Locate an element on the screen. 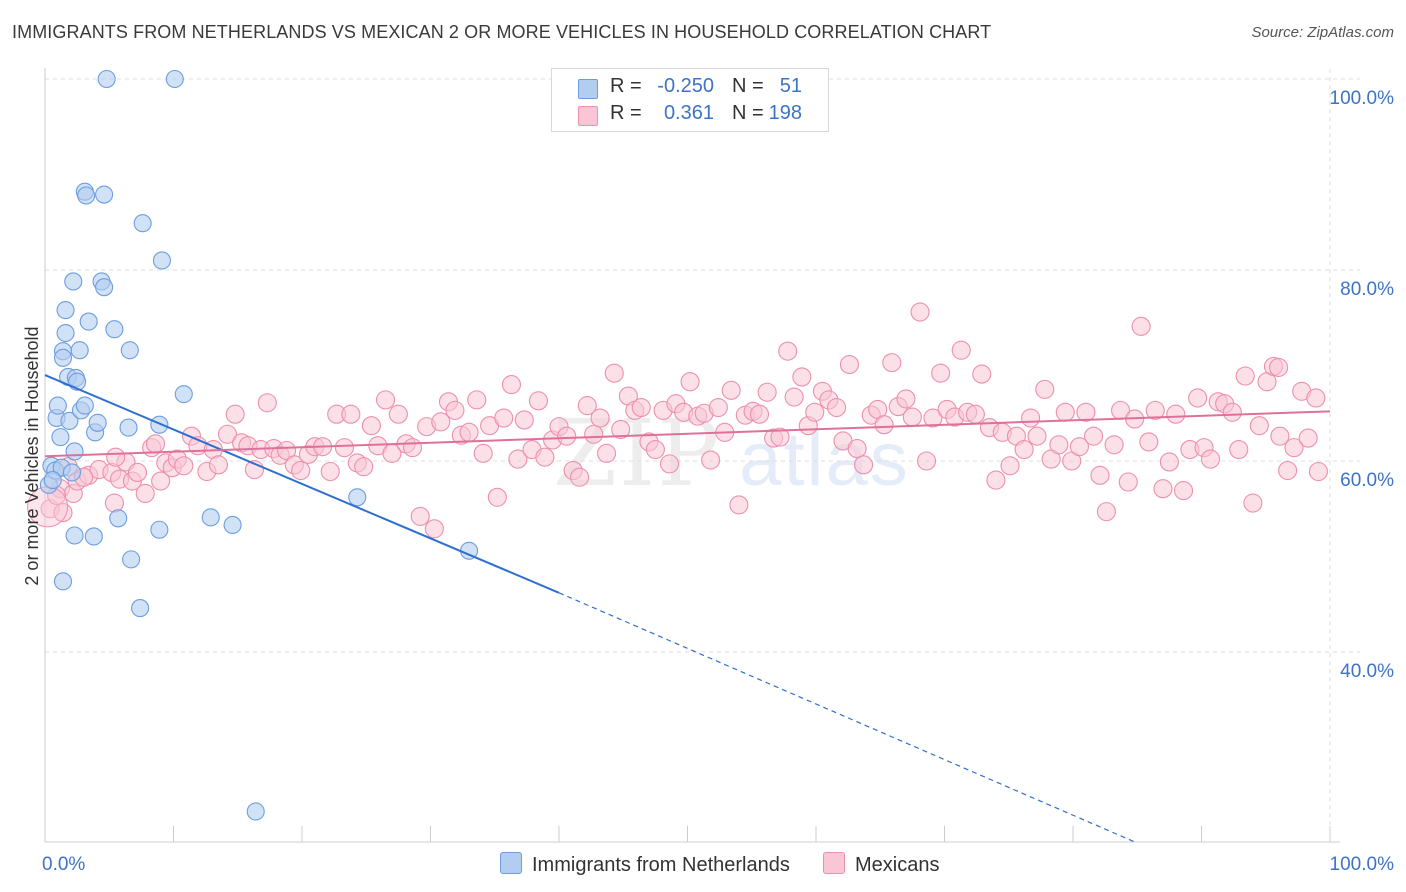 The height and width of the screenshot is (892, 1406). stats-legend: R = -0.250 N = 51 R = 0.361 N = 198 is located at coordinates (690, 100).